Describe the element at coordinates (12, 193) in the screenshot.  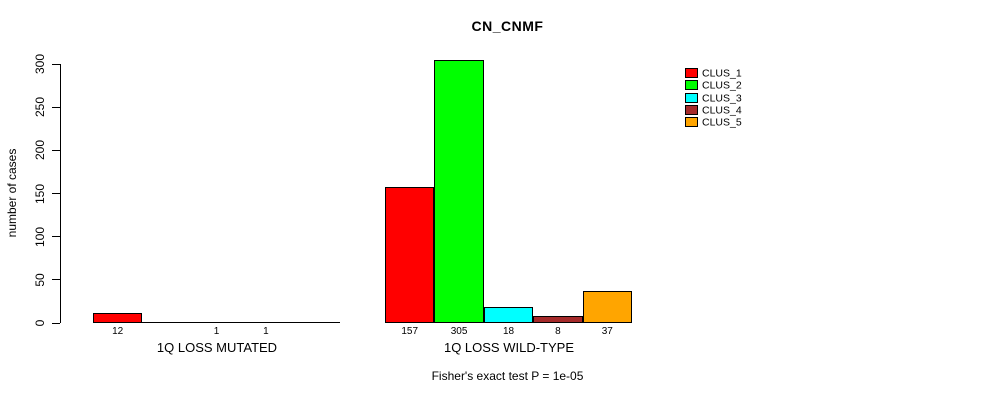
I see `y-axis-label: number of cases` at that location.